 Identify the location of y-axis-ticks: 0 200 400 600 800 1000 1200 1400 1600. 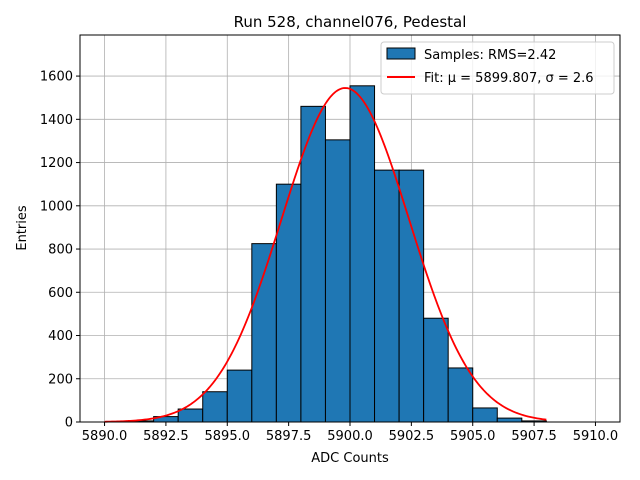
(60, 250).